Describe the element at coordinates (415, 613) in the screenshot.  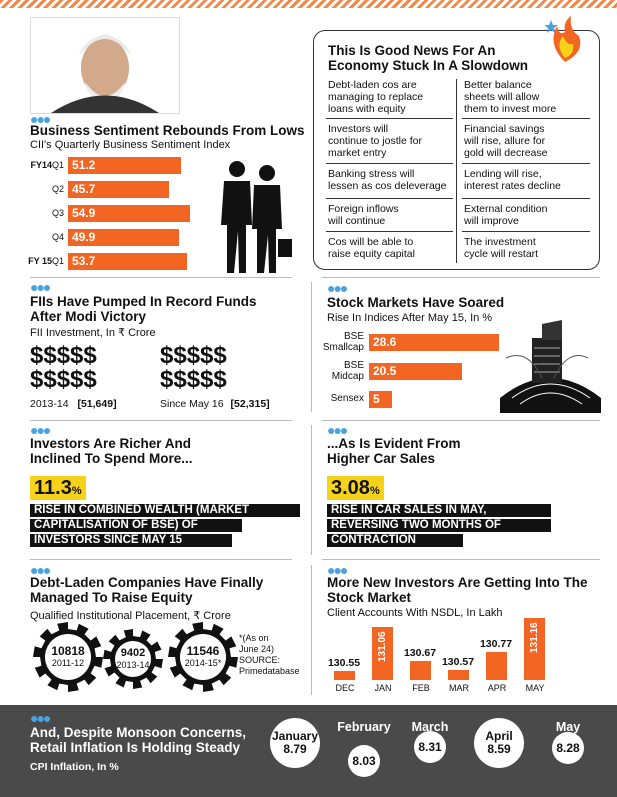
I see `nsdl-subtitle: Client Accounts With NSDL, In Lakh` at that location.